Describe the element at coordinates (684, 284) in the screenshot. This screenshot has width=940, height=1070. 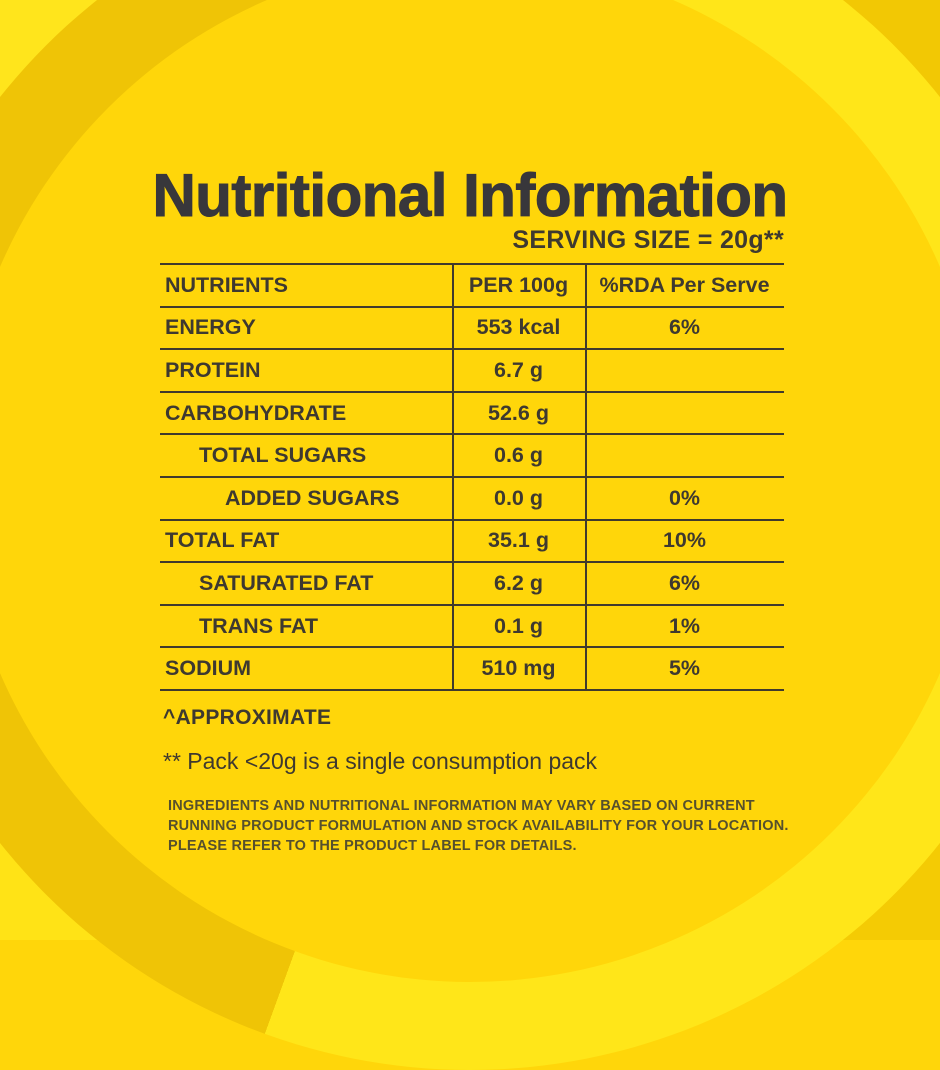
I see `header-rda-per-serve: %RDA Per Serve` at that location.